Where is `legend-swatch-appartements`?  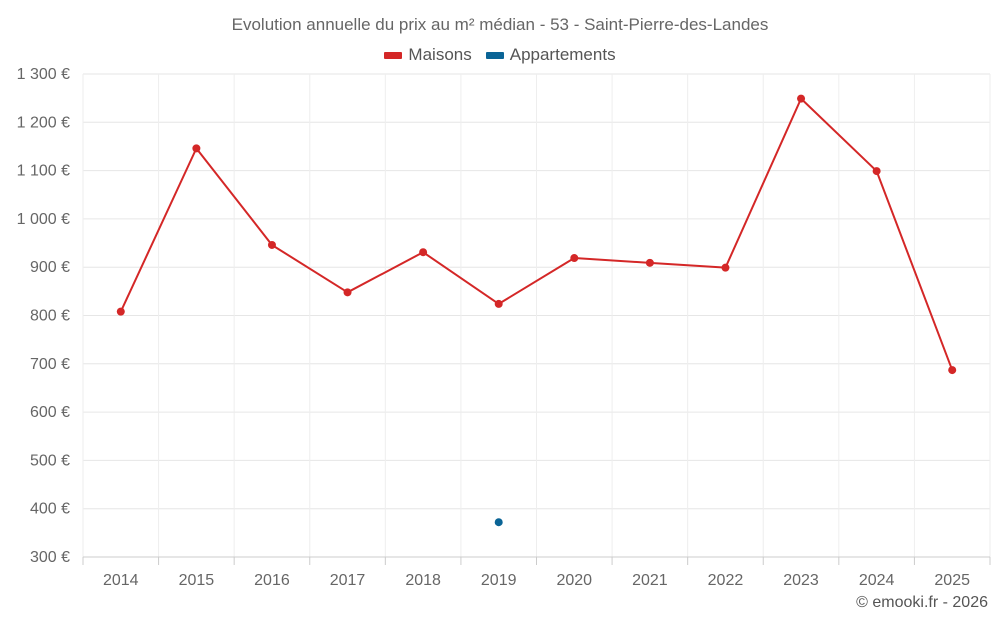
legend-swatch-appartements is located at coordinates (494, 55).